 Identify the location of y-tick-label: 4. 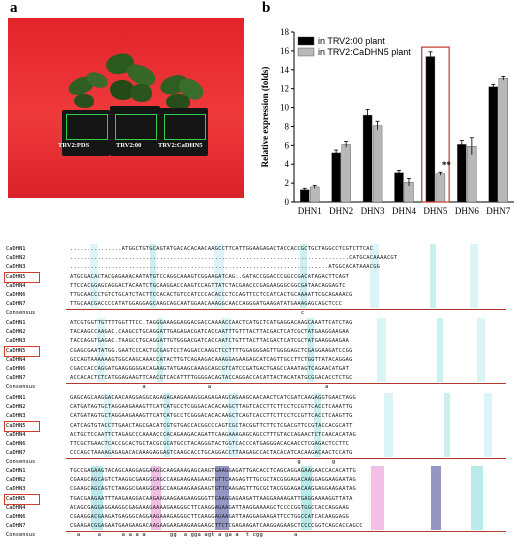
(287, 164).